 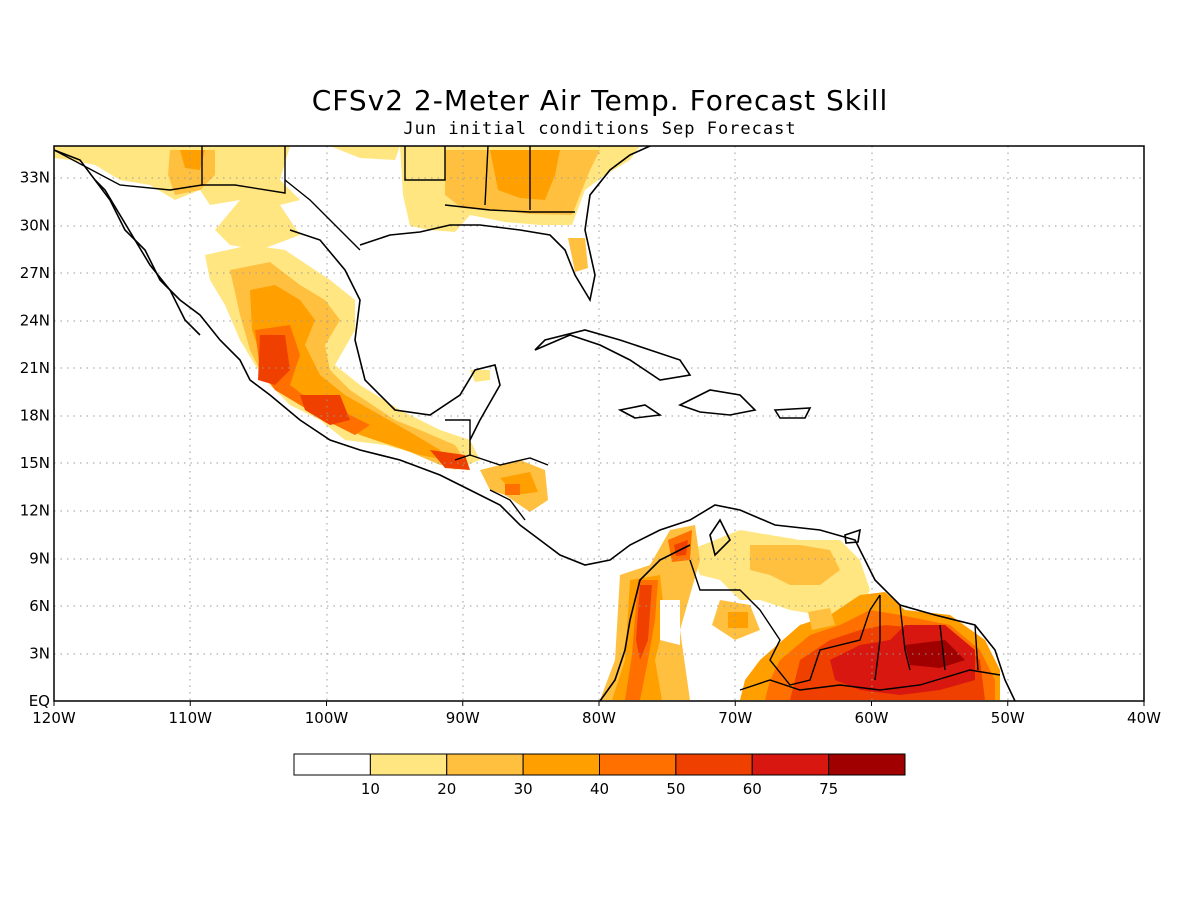 I want to click on y-tick-label: 30N, so click(x=35, y=225).